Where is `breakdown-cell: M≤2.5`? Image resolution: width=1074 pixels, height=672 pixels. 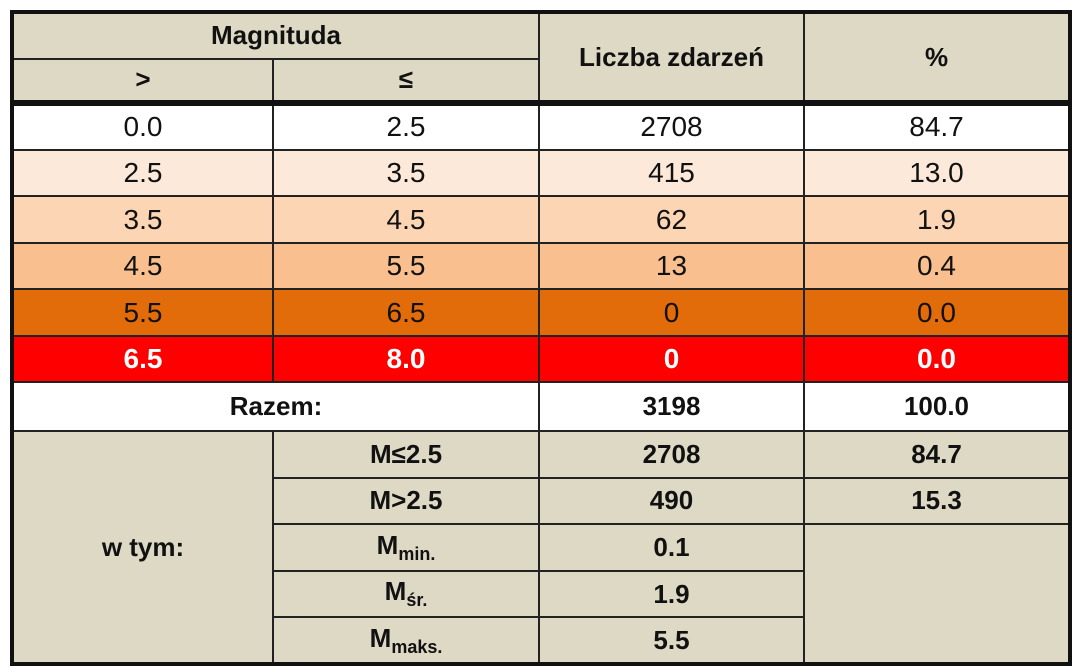 breakdown-cell: M≤2.5 is located at coordinates (406, 454).